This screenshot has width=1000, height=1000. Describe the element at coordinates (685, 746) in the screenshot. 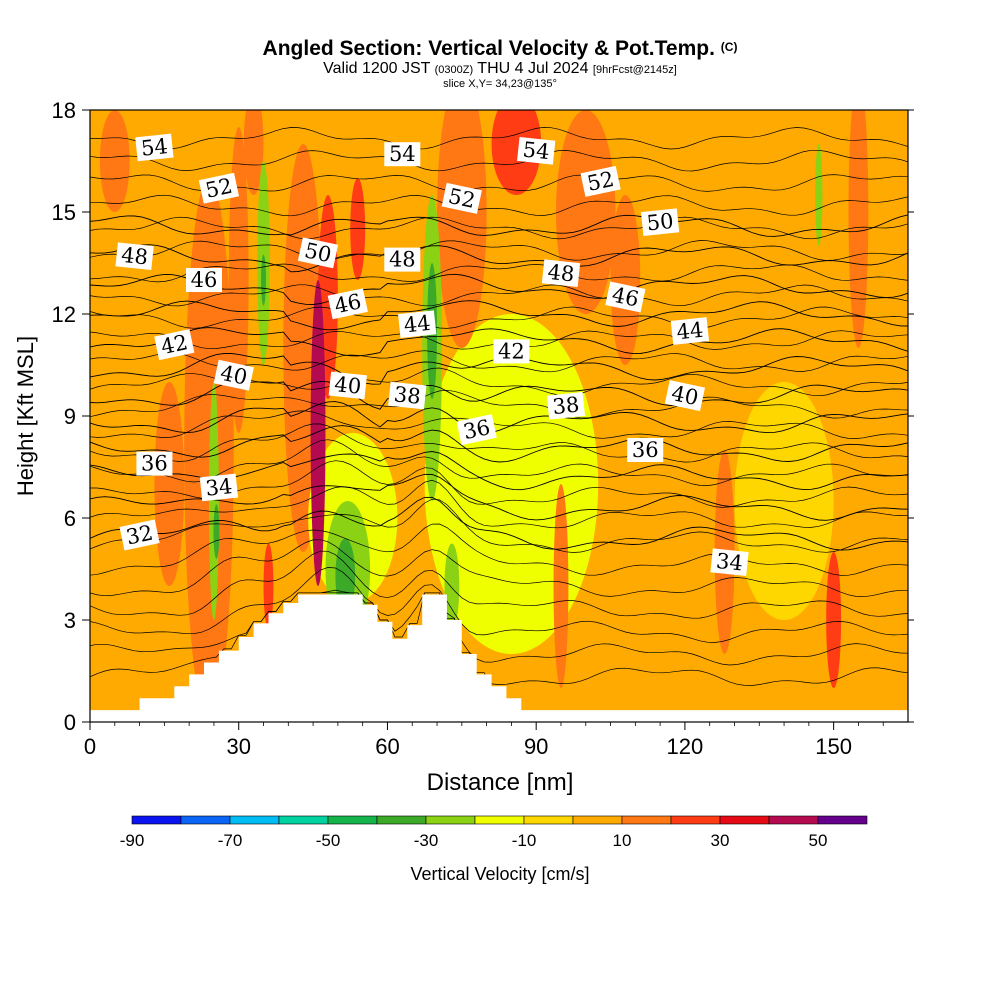

I see `x-tick-label: 120` at that location.